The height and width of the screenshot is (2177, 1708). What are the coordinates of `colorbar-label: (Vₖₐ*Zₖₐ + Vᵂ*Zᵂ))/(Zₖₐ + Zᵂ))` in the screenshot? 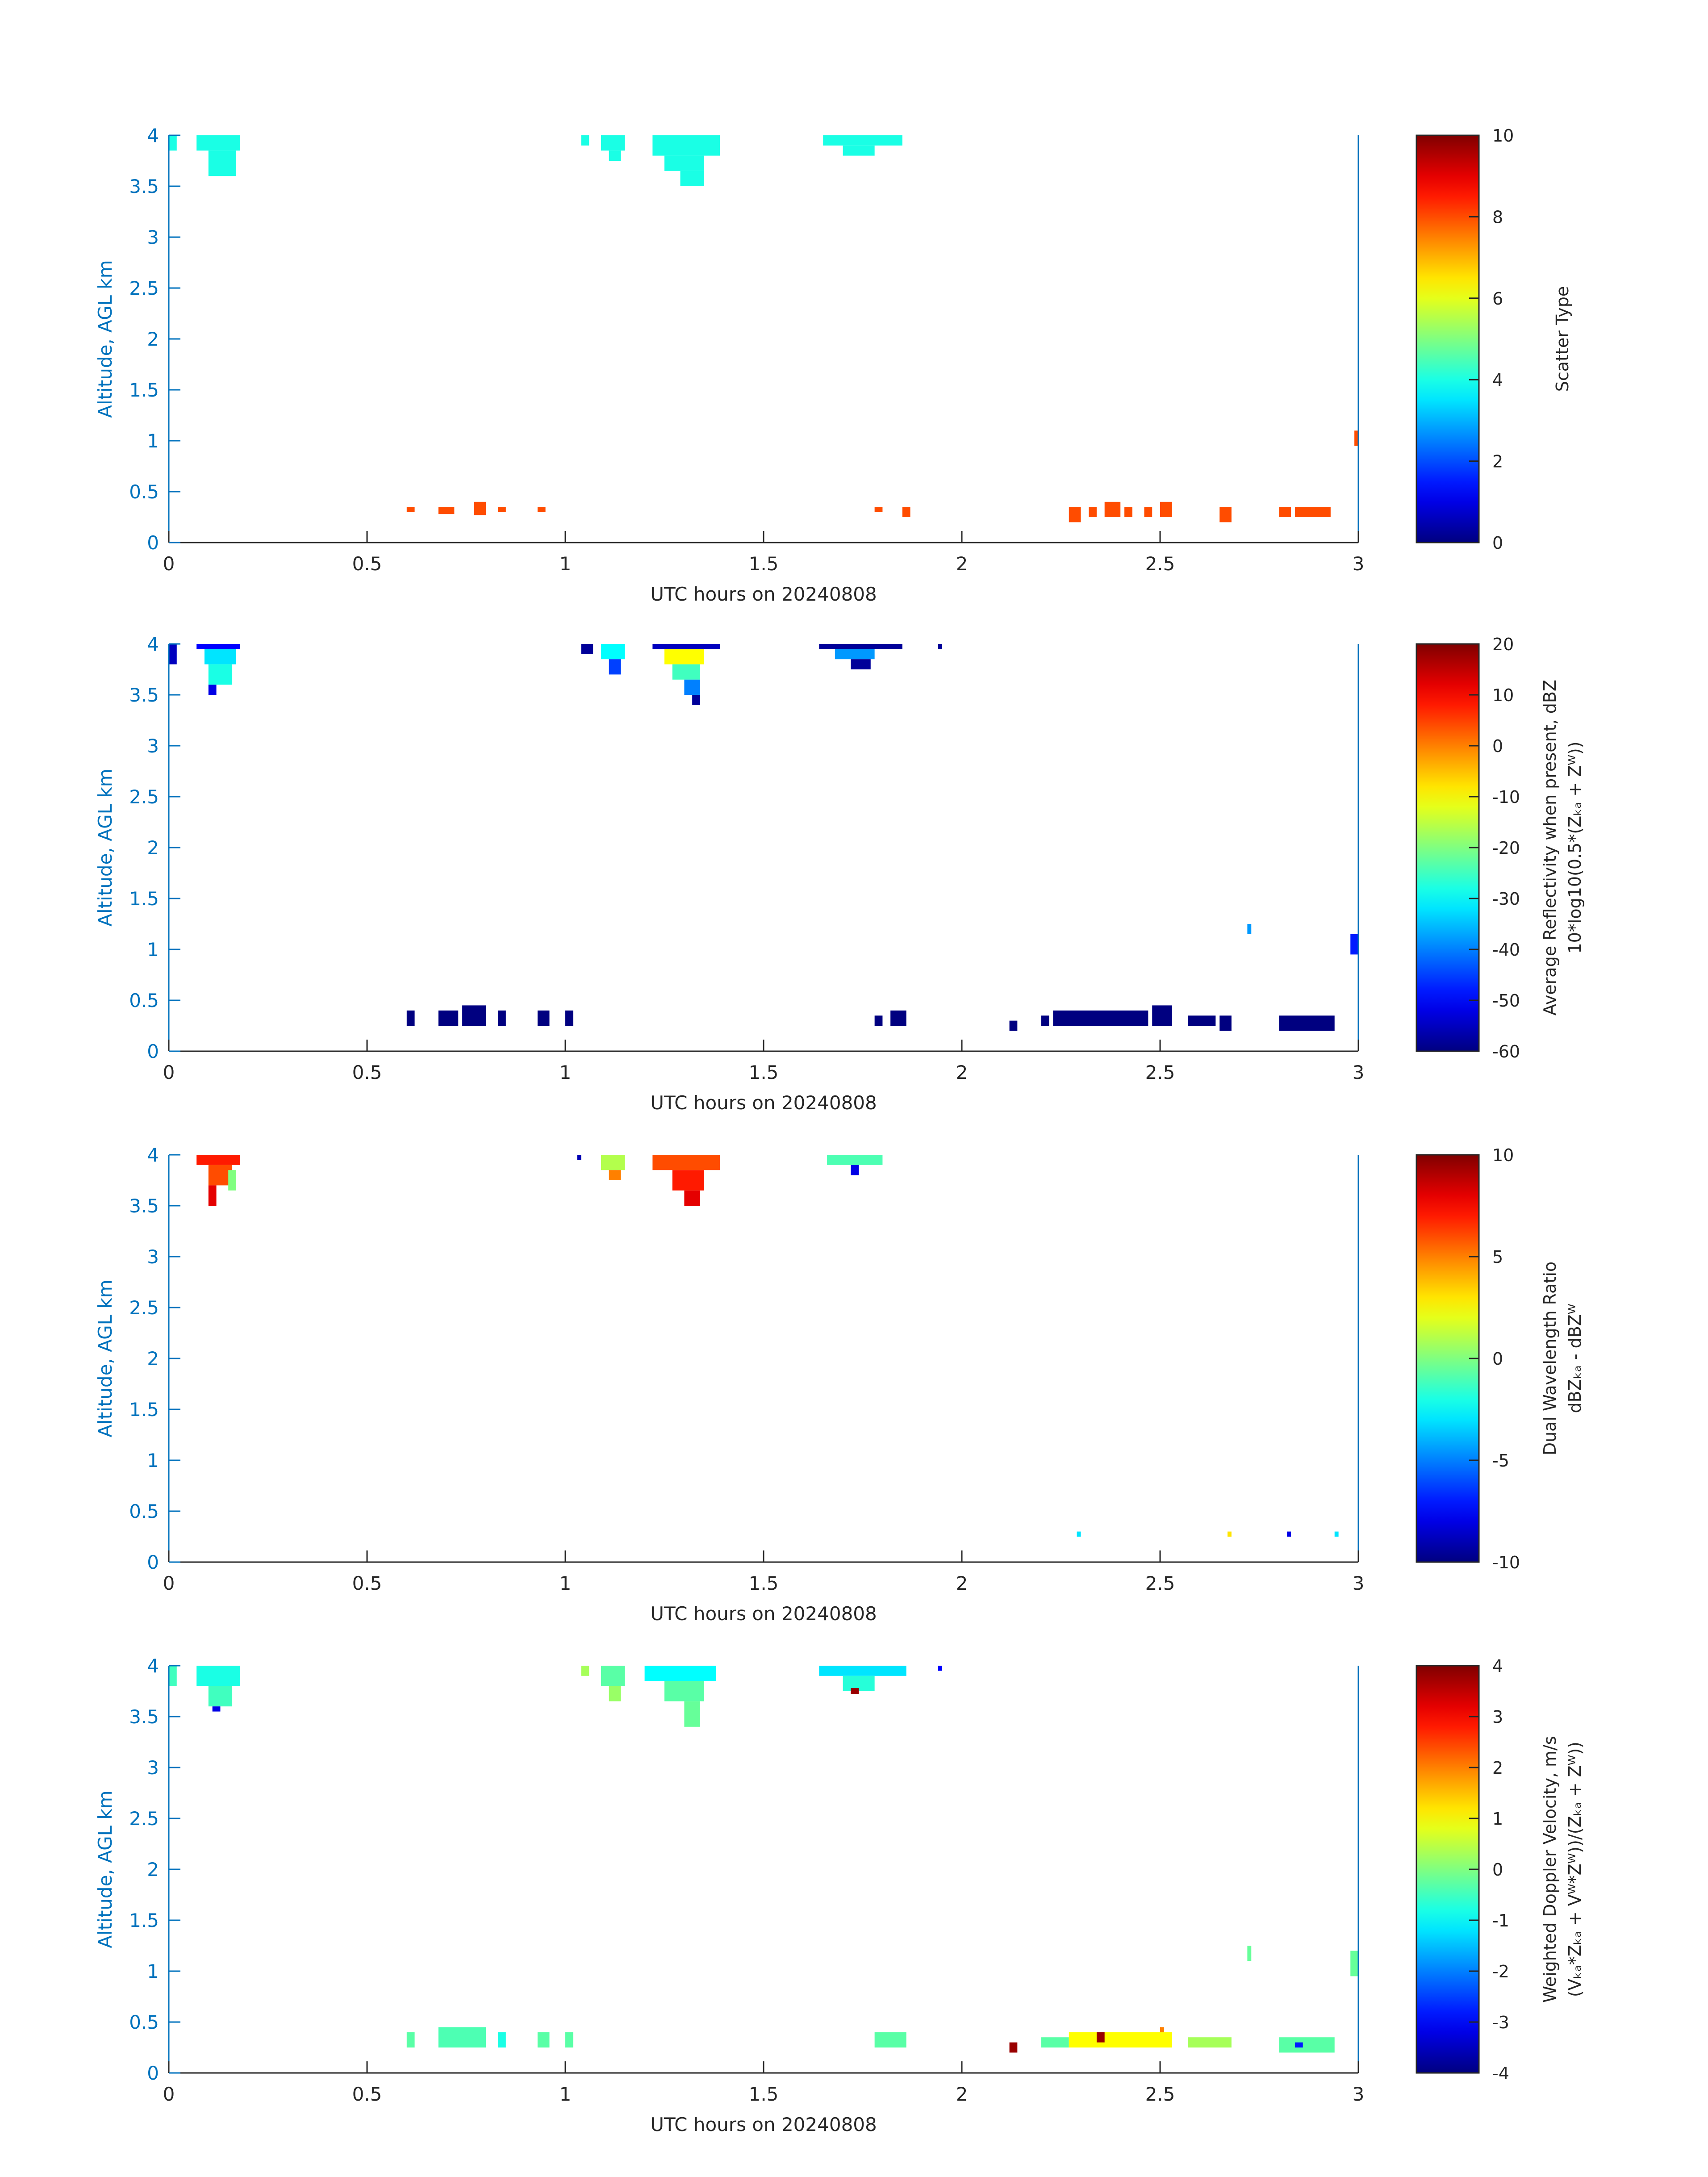 It's located at (1575, 1869).